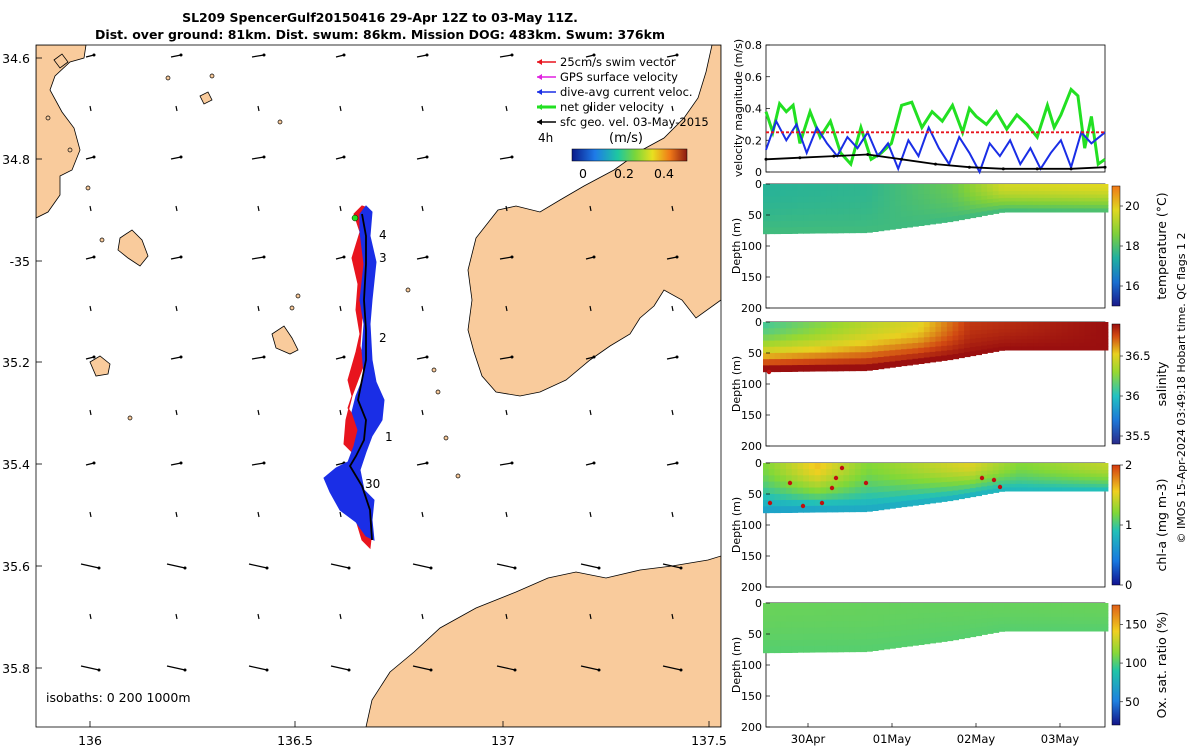 The height and width of the screenshot is (750, 1200). I want to click on land-island-d, so click(206, 98).